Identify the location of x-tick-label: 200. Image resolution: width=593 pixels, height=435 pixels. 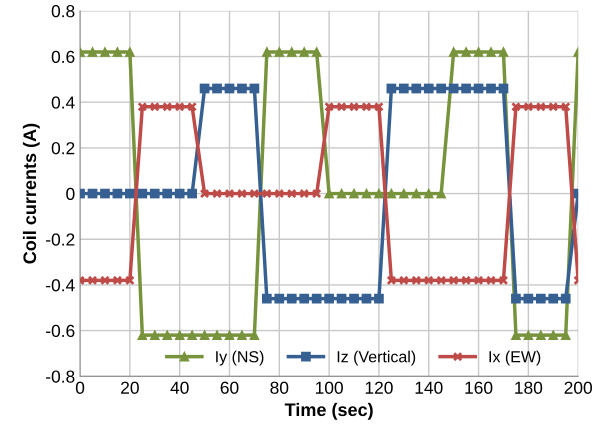
(578, 388).